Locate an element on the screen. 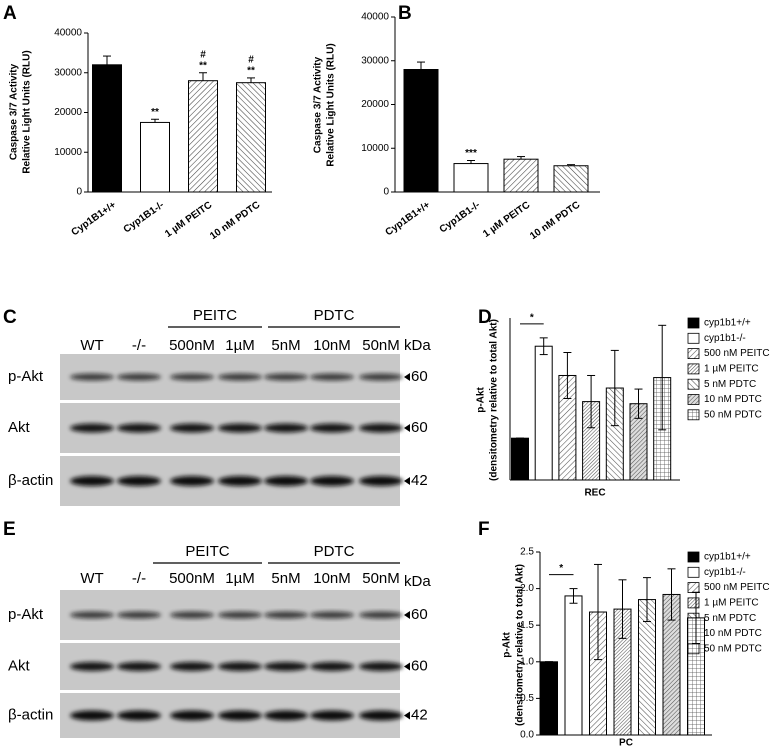  y-tick-label: 0.0 is located at coordinates (527, 735).